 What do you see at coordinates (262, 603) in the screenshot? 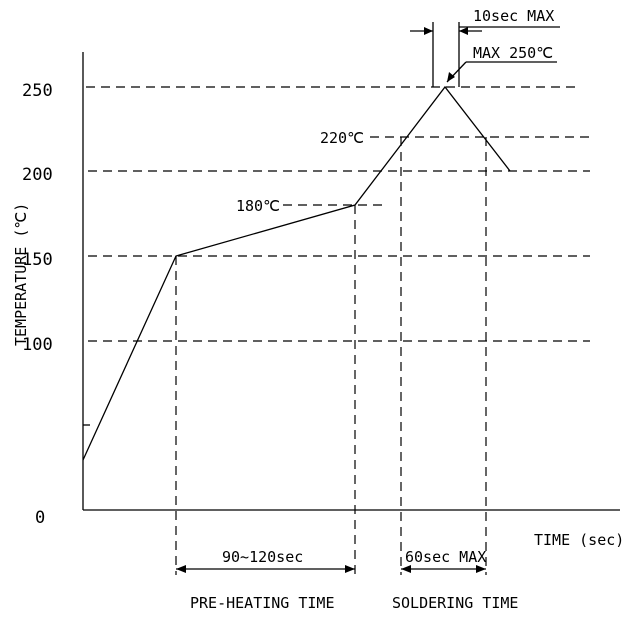
I see `preheat-phase-label: PRE-HEATING TIME` at bounding box center [262, 603].